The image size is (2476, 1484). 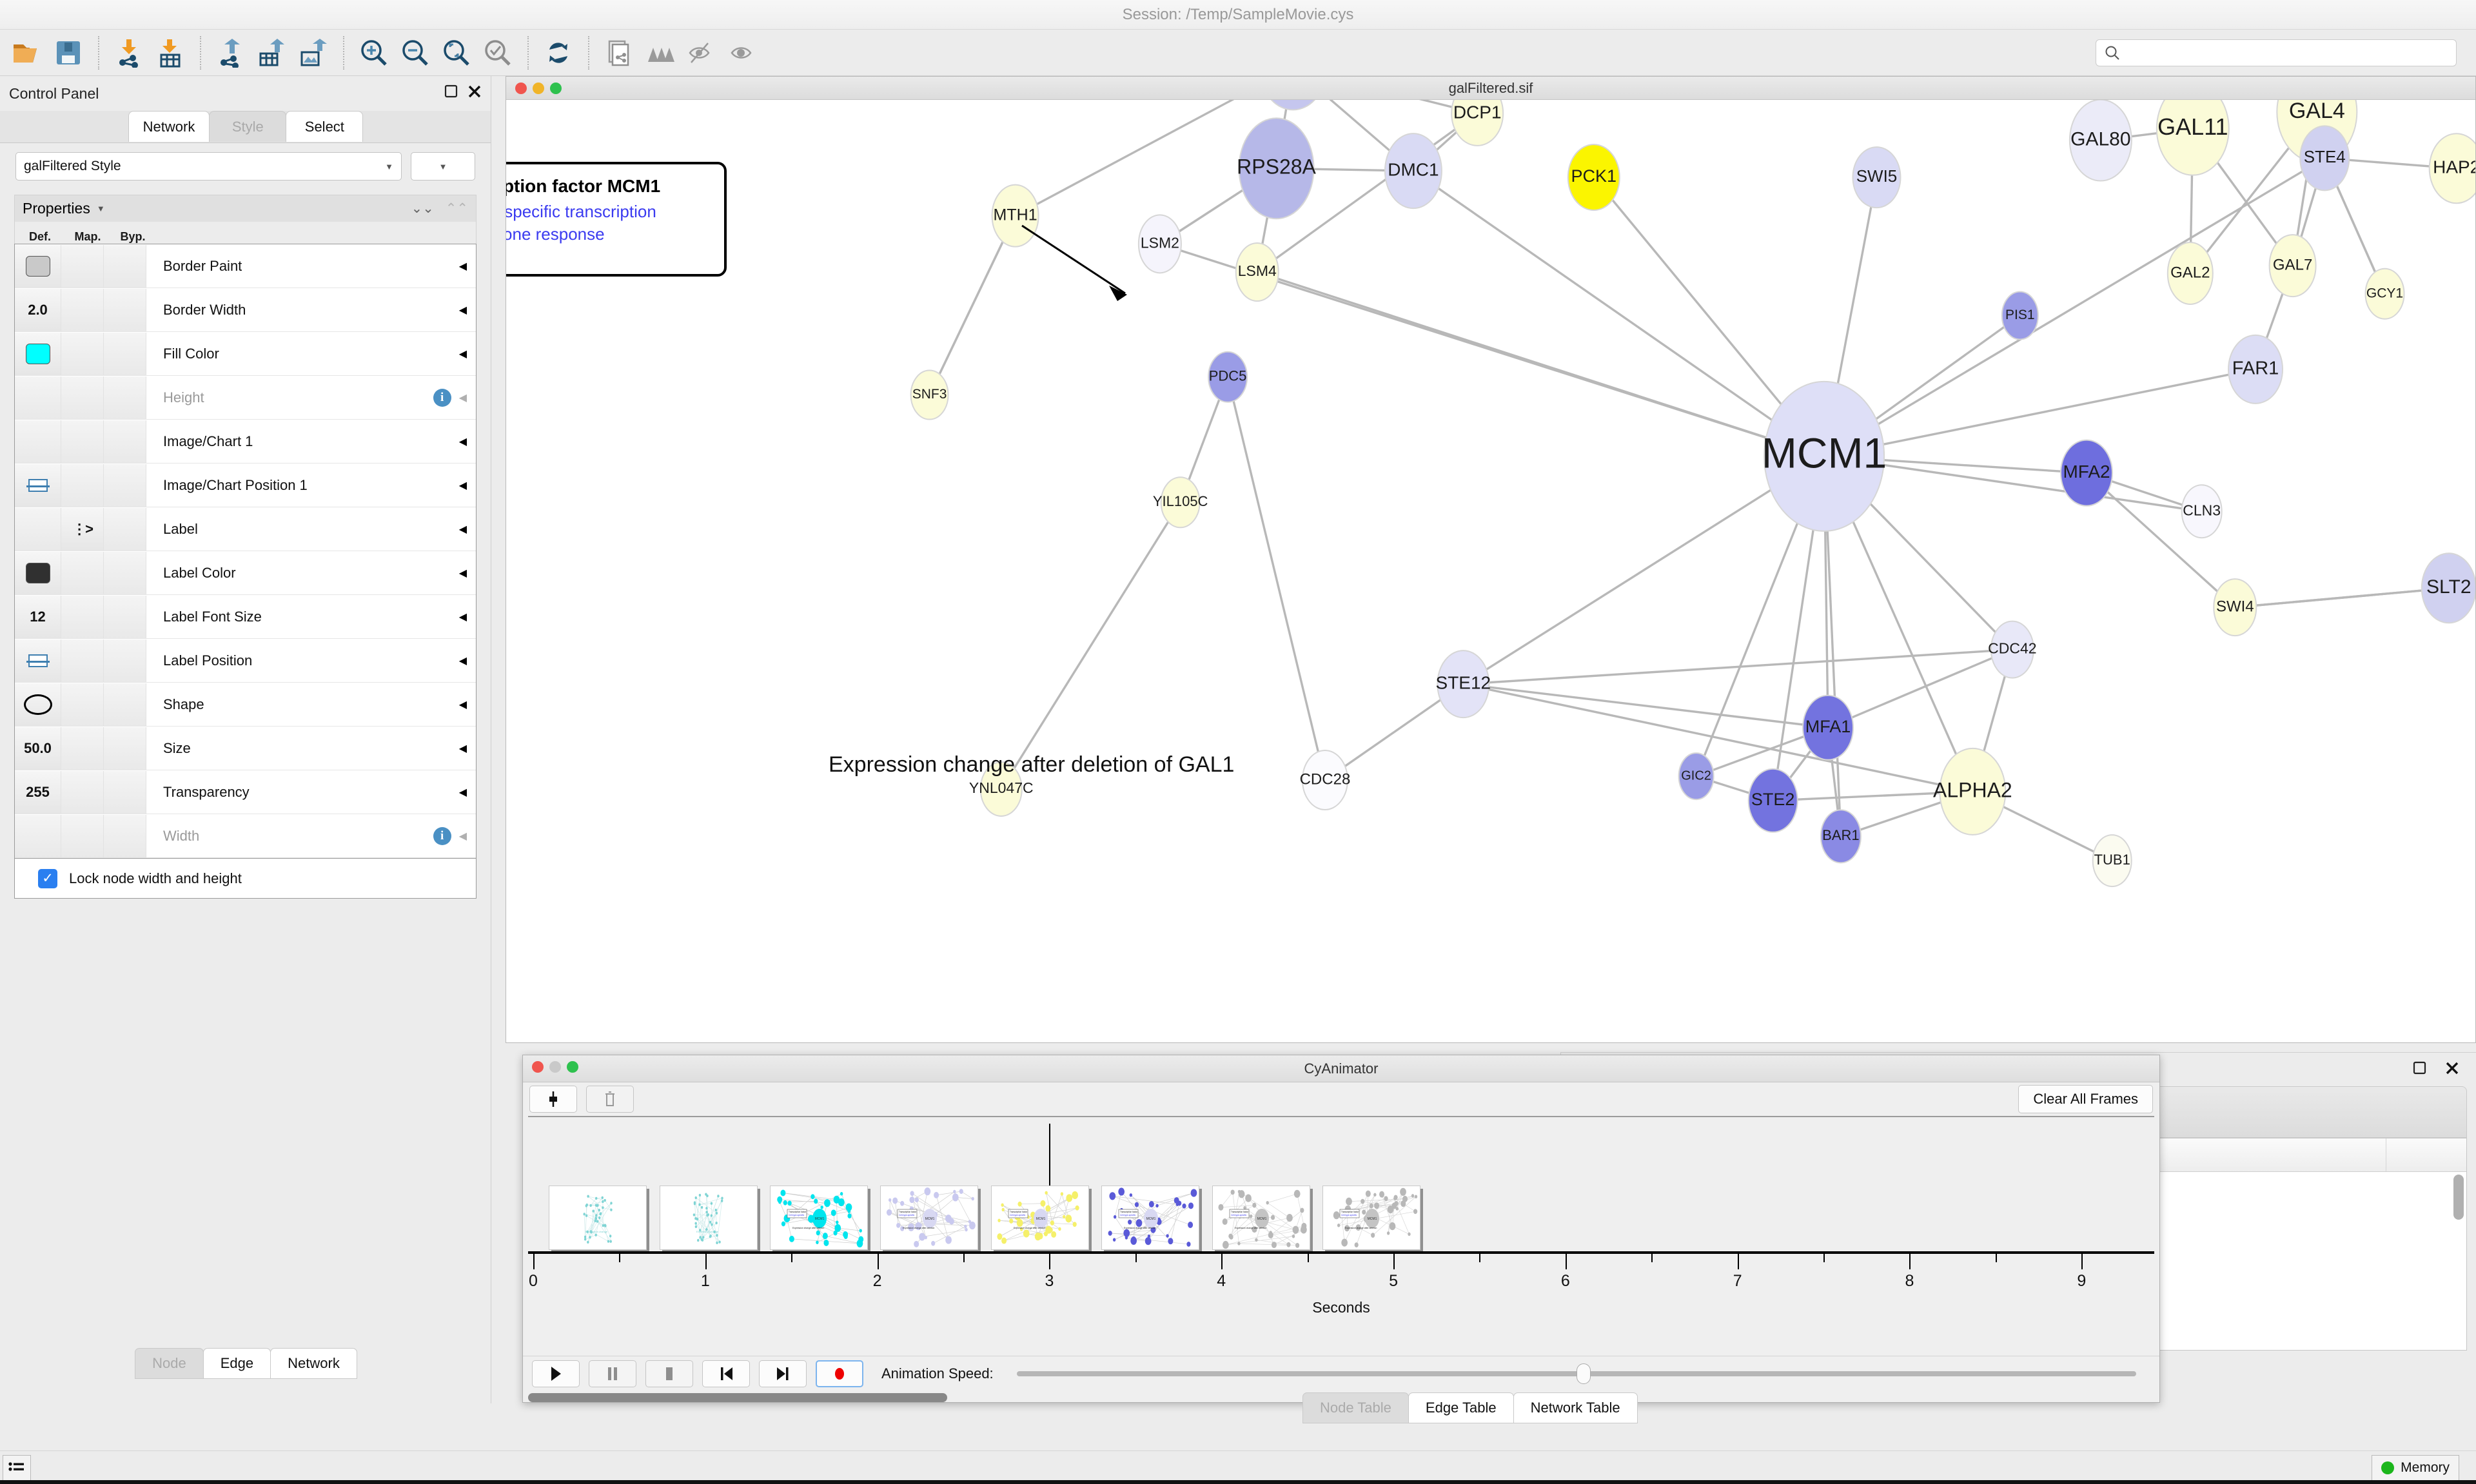 What do you see at coordinates (2087, 473) in the screenshot?
I see `graph-node: MFA2` at bounding box center [2087, 473].